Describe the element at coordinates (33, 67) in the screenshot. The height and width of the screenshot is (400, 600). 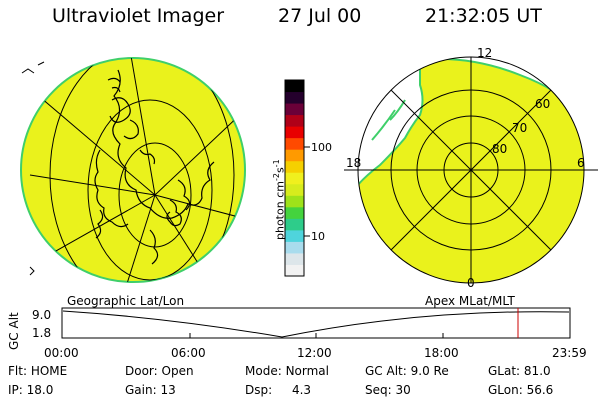
I see `coast-fragment-nw` at that location.